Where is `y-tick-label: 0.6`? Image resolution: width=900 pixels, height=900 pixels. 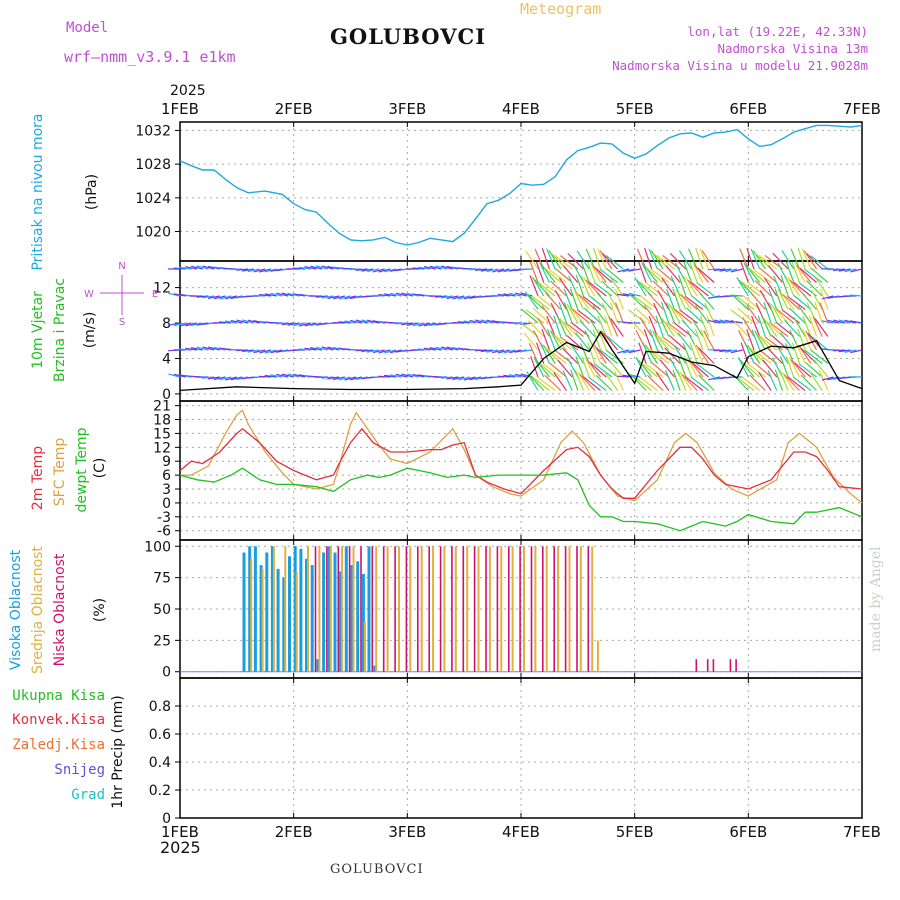
y-tick-label: 0.6 is located at coordinates (160, 735).